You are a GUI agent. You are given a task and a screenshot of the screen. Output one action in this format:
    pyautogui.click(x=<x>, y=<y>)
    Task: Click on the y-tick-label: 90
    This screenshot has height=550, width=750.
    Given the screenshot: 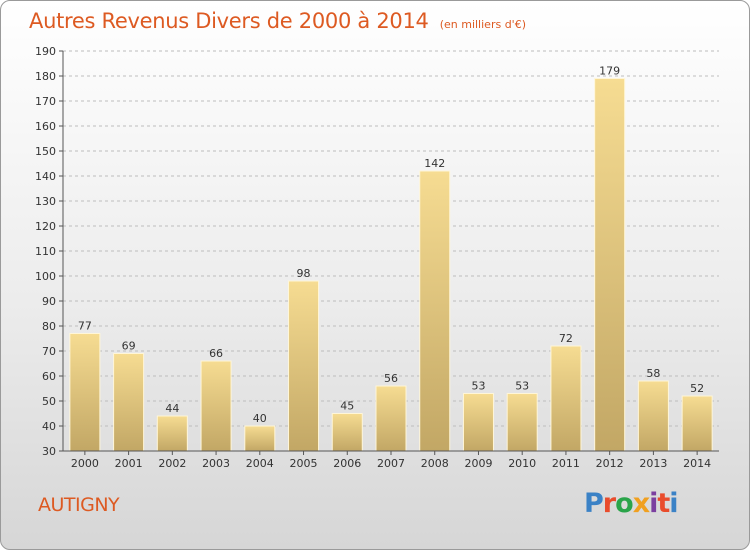 What is the action you would take?
    pyautogui.click(x=49, y=301)
    